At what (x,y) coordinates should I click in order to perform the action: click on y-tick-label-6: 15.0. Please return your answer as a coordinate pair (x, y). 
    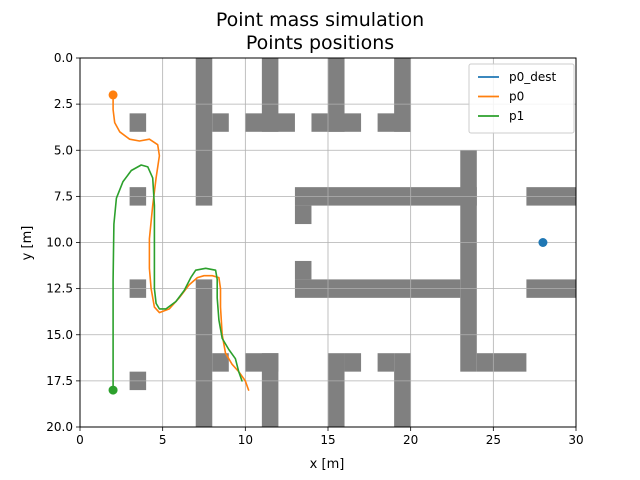
    Looking at the image, I should click on (59, 335).